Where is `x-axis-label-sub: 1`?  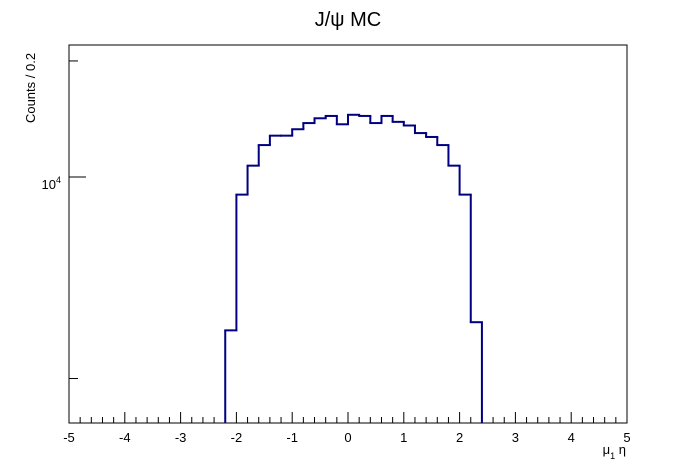 x-axis-label-sub: 1 is located at coordinates (612, 456).